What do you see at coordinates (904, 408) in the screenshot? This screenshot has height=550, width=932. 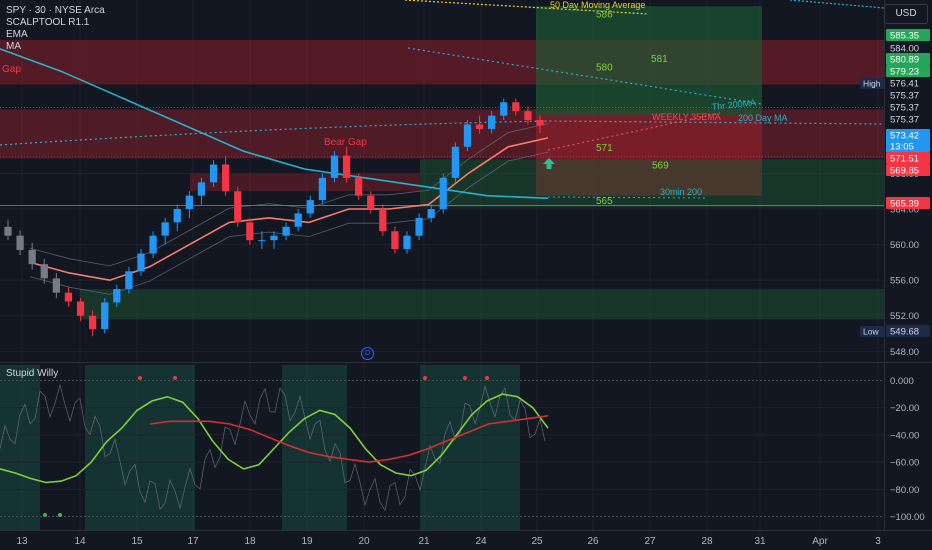 I see `lower-y-tick-label: −20.00` at bounding box center [904, 408].